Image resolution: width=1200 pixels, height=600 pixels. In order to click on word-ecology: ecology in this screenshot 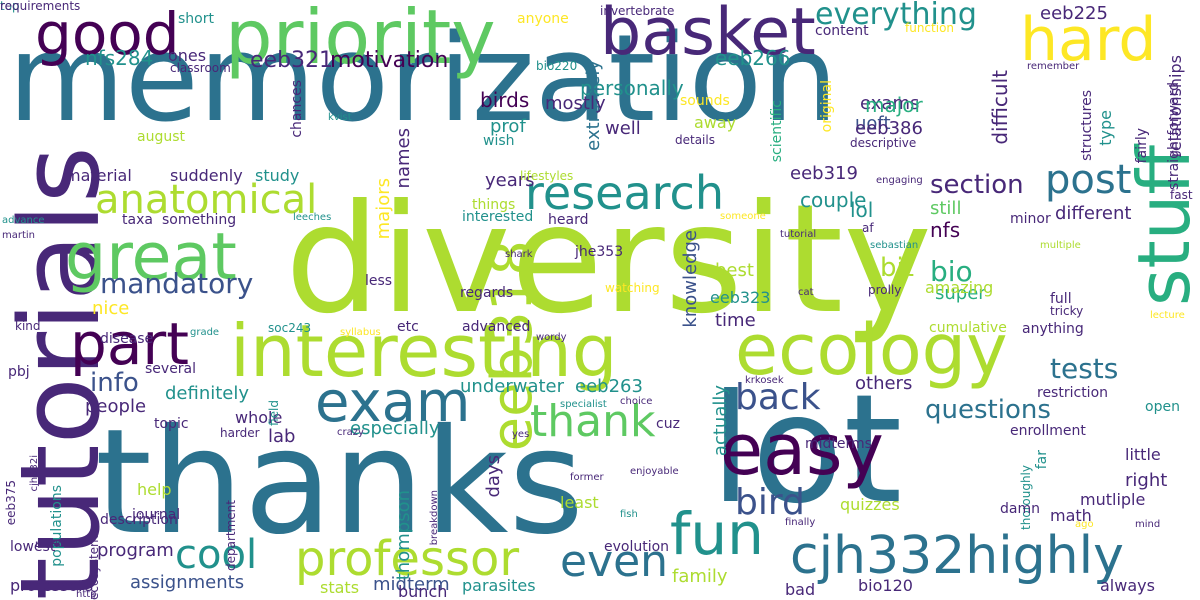, I will do `click(871, 350)`.